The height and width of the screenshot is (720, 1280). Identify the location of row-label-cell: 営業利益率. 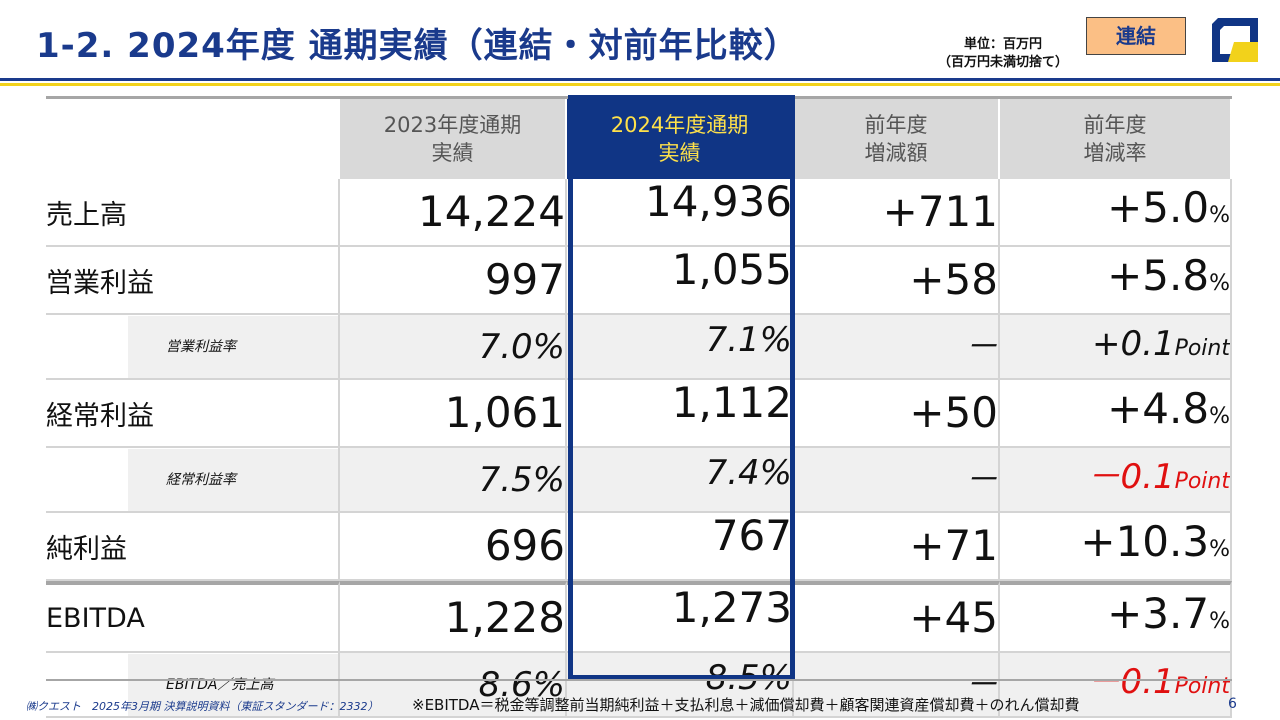
(193, 347).